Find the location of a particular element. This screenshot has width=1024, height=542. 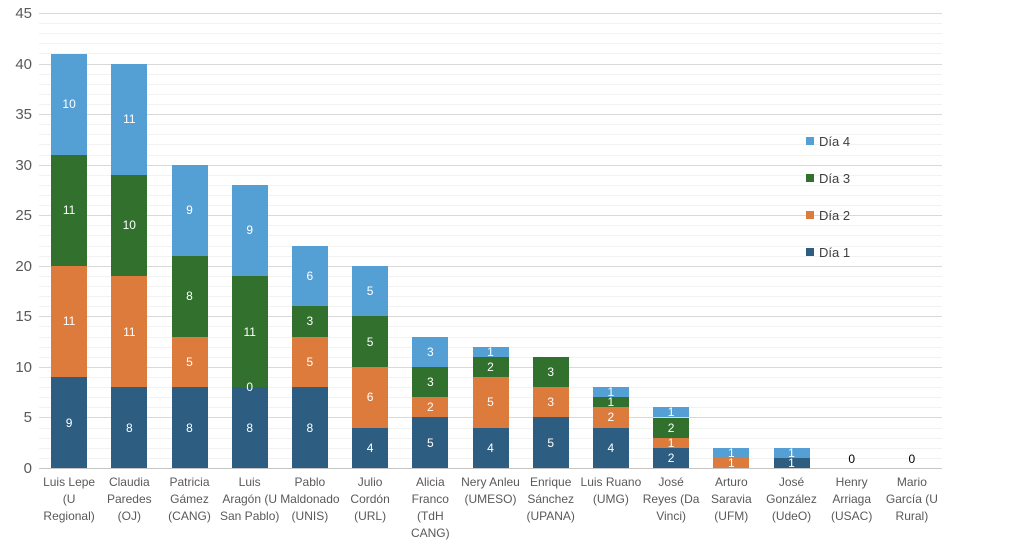

legend-label: Día 2 is located at coordinates (835, 215).